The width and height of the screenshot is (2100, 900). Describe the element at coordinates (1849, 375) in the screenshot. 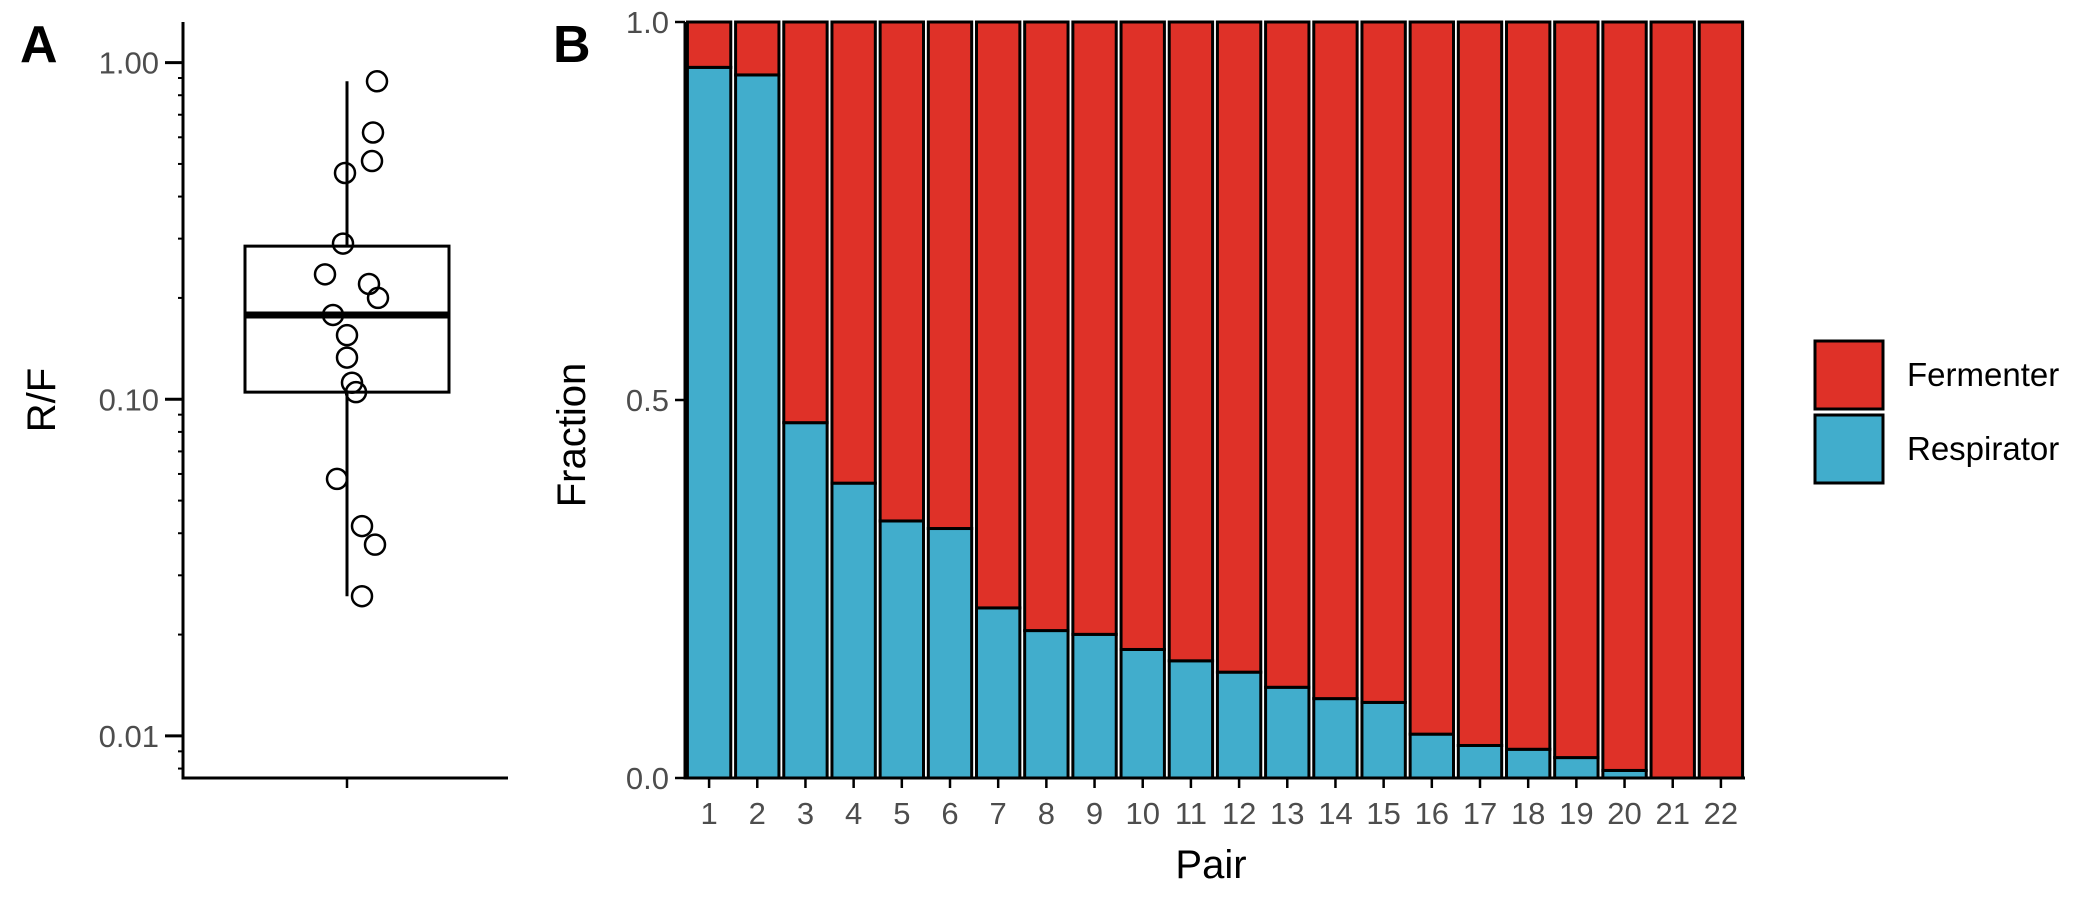

I see `legend-key-fermenter` at that location.